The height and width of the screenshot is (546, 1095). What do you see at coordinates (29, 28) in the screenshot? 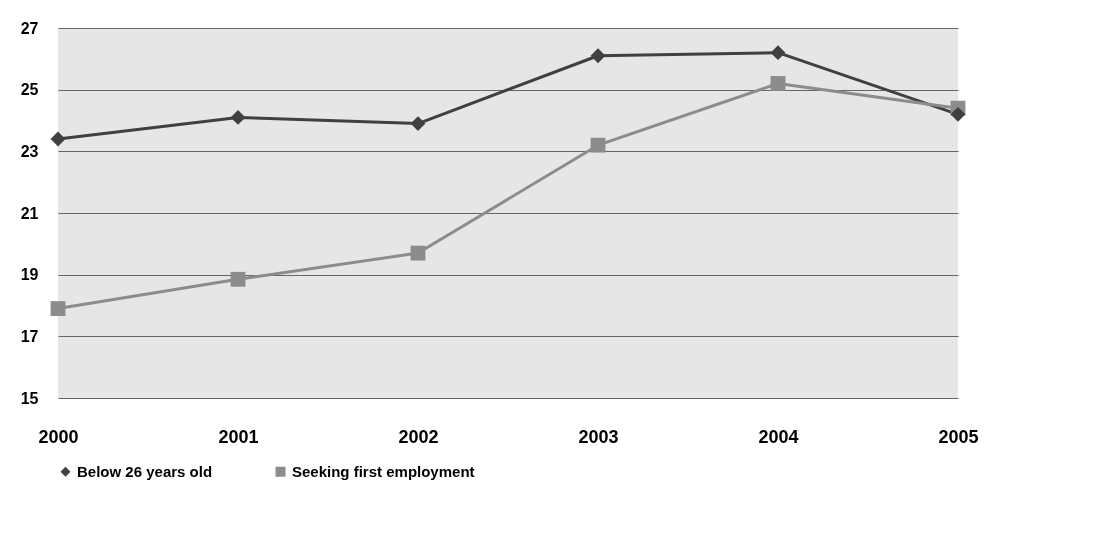
I see `y-tick-label: 27` at bounding box center [29, 28].